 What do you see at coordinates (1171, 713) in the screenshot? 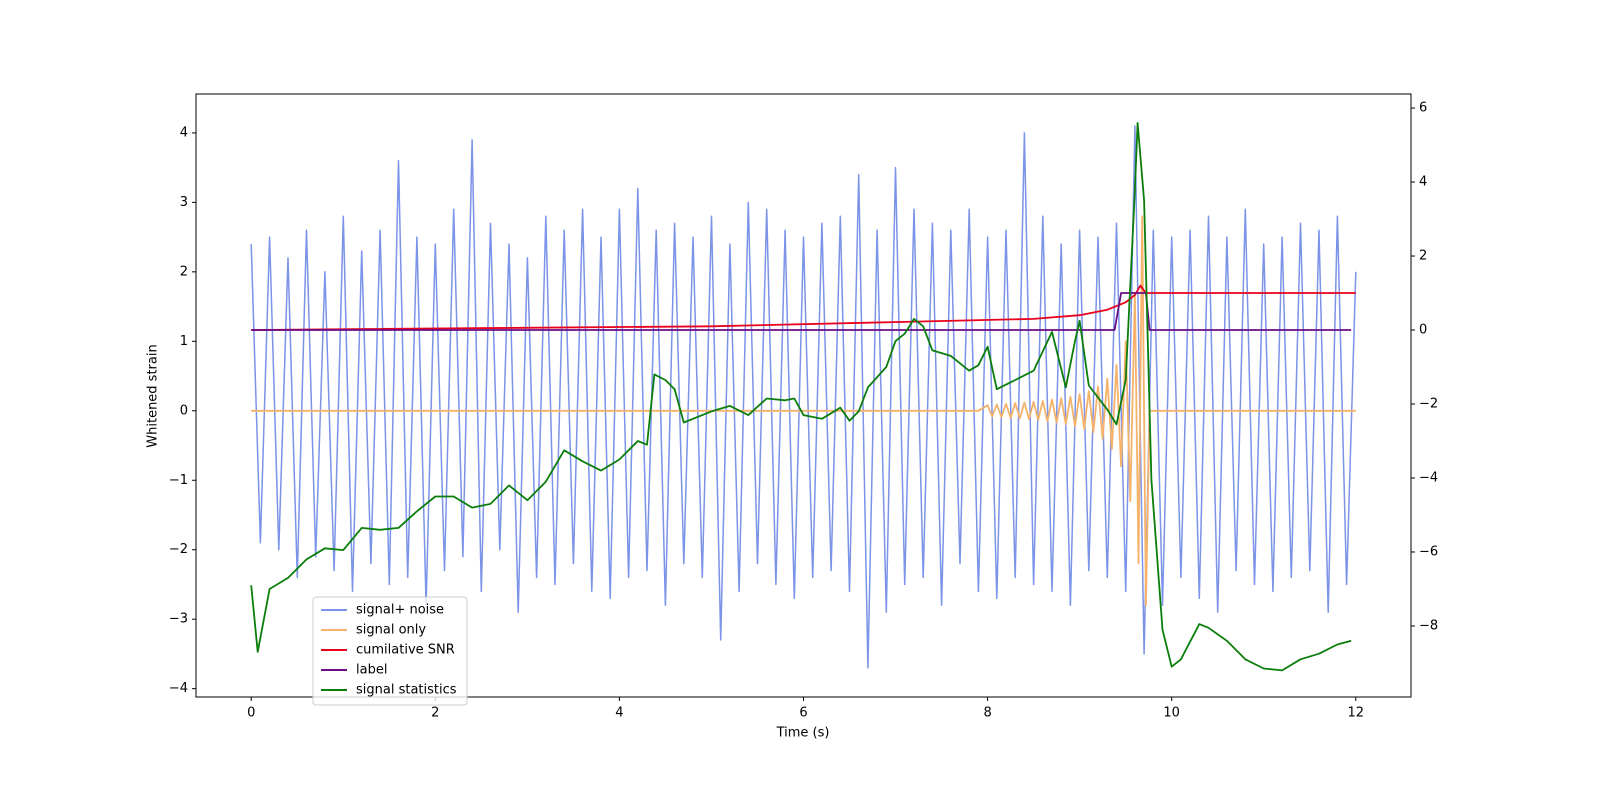
I see `x-tick-label: 10` at bounding box center [1171, 713].